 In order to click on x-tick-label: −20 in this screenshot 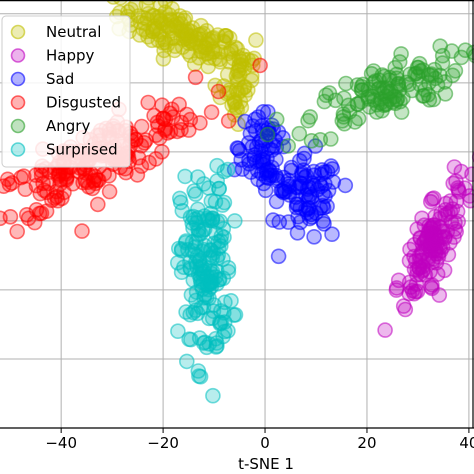, I will do `click(163, 443)`.